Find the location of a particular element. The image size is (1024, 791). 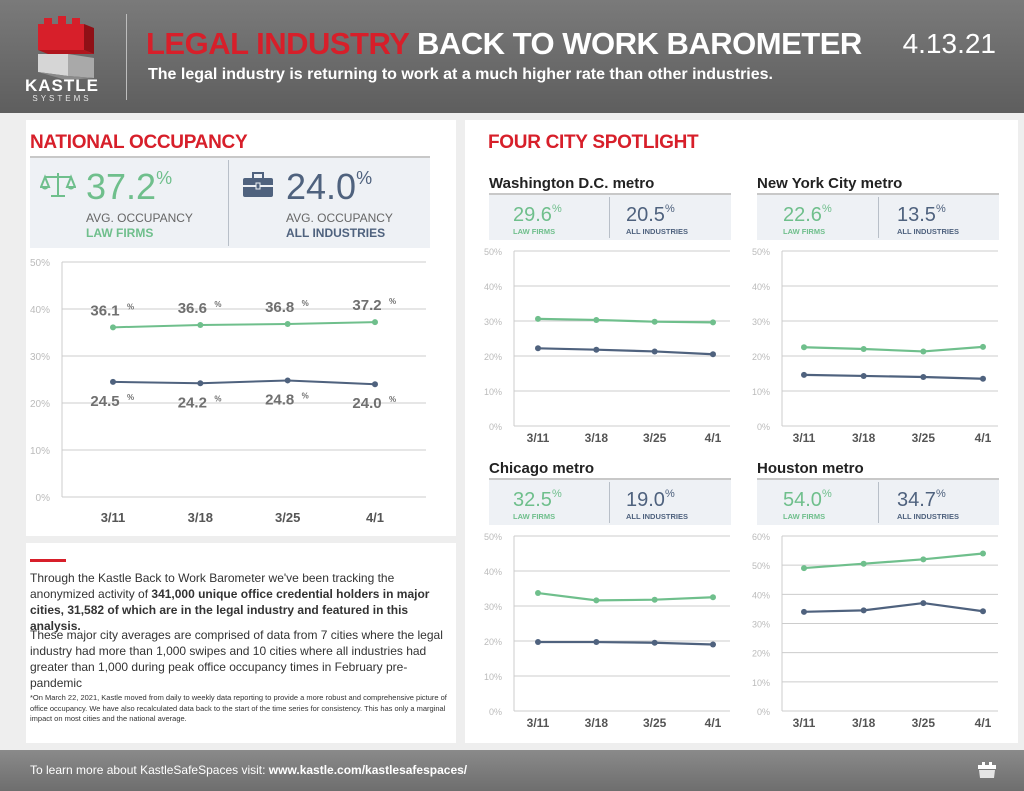

footer-link: www.kastle.com/kastlesafespaces/ is located at coordinates (368, 770).